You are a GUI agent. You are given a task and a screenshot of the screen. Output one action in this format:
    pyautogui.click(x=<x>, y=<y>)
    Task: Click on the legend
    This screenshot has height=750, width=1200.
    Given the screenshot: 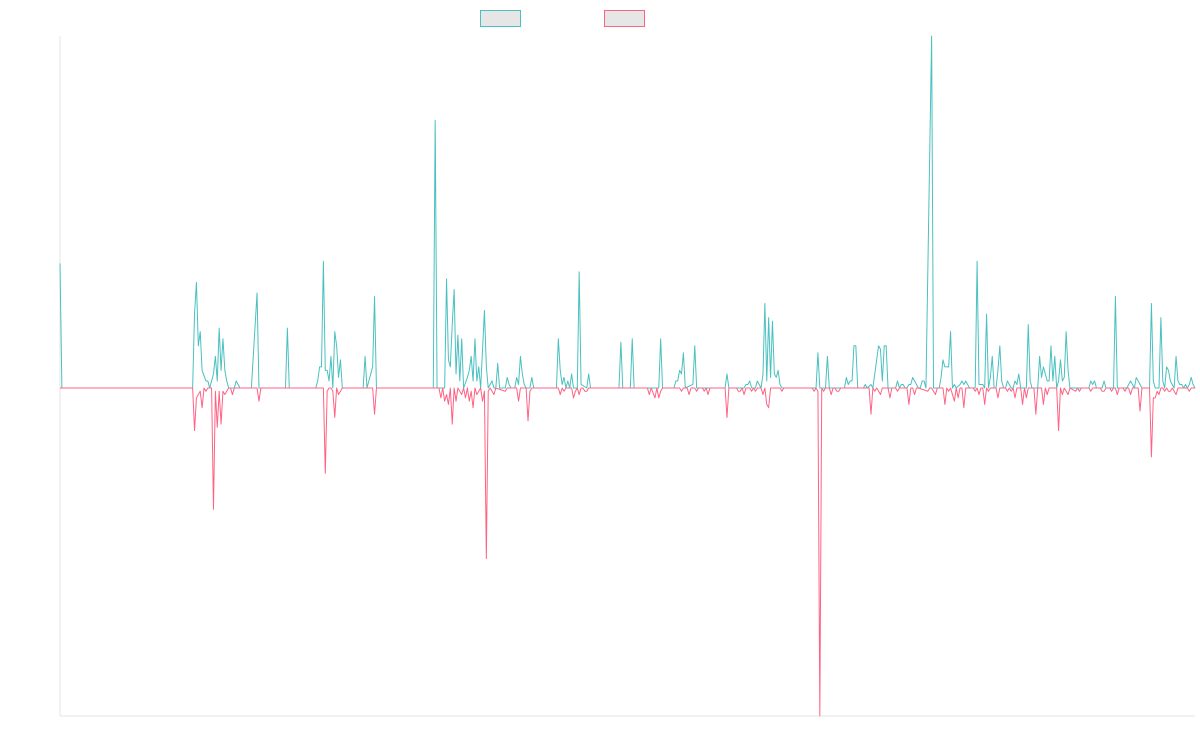 What is the action you would take?
    pyautogui.click(x=562, y=18)
    